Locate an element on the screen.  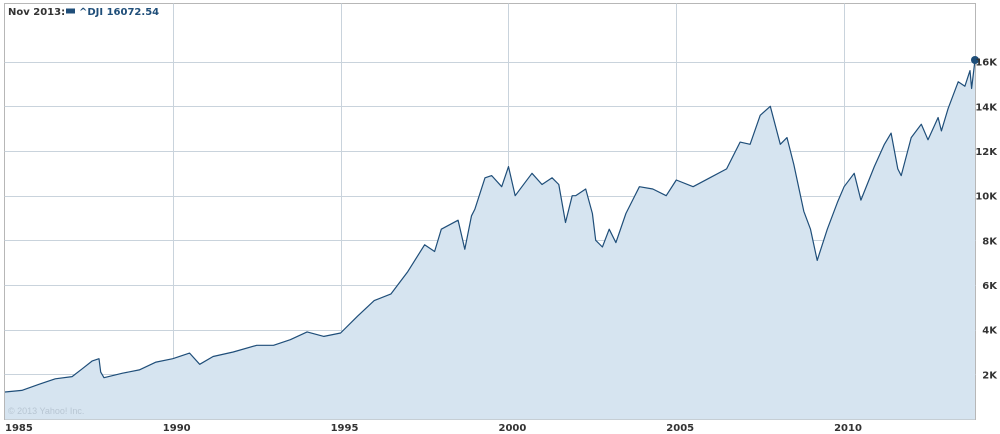
y-axis-tick-labels: 2K 4K 6K 8K 10K 12K 14K 16K is located at coordinates (986, 220).